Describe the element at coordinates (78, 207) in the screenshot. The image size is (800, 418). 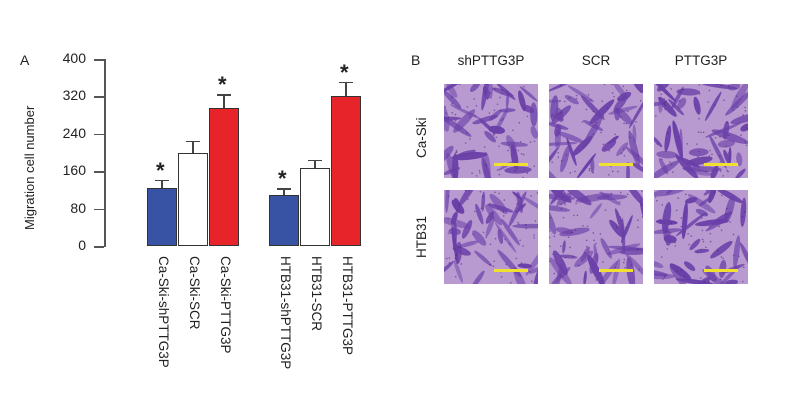
I see `y-tick-label: 80` at that location.